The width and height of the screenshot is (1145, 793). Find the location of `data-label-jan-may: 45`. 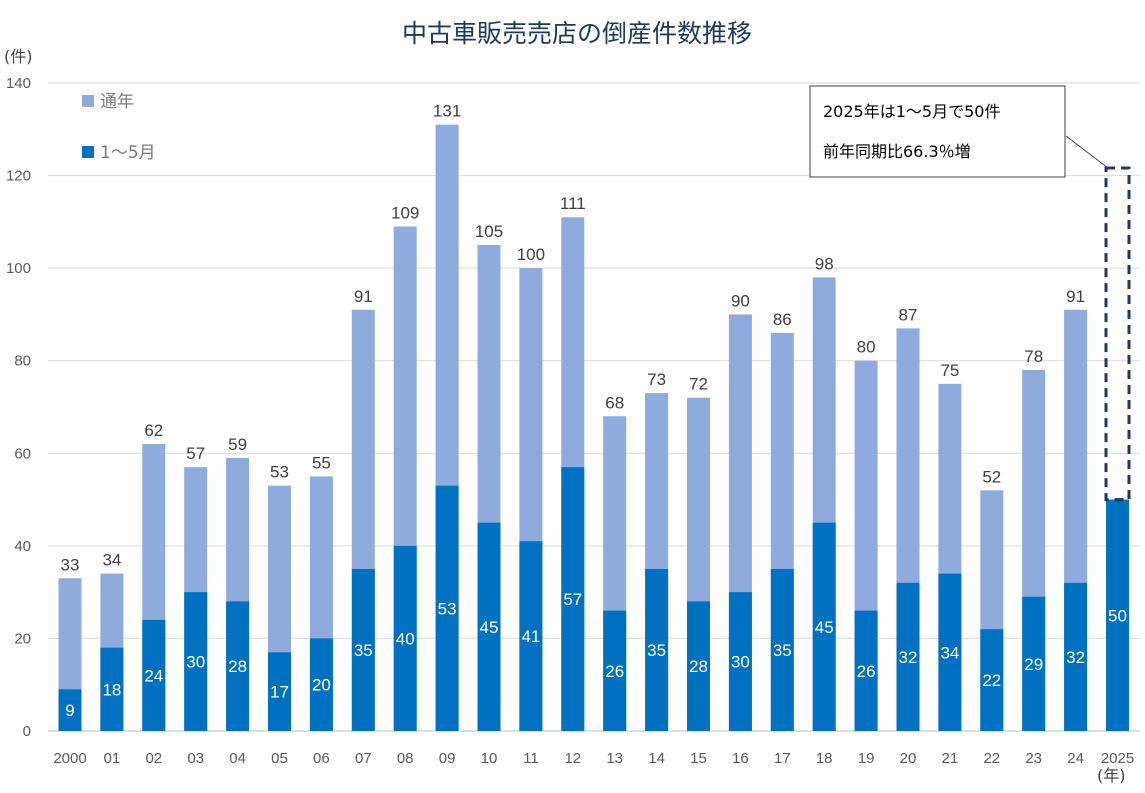

data-label-jan-may: 45 is located at coordinates (489, 627).